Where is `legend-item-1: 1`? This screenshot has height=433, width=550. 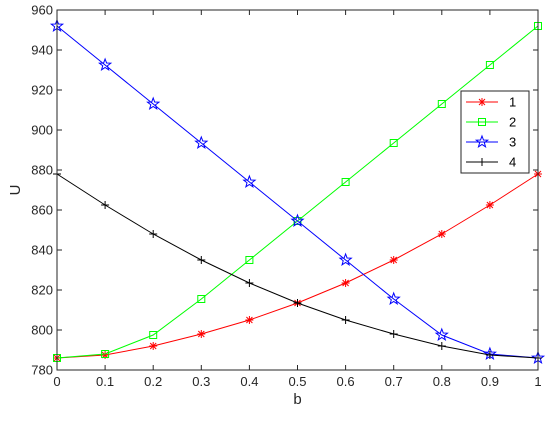 legend-item-1: 1 is located at coordinates (491, 102).